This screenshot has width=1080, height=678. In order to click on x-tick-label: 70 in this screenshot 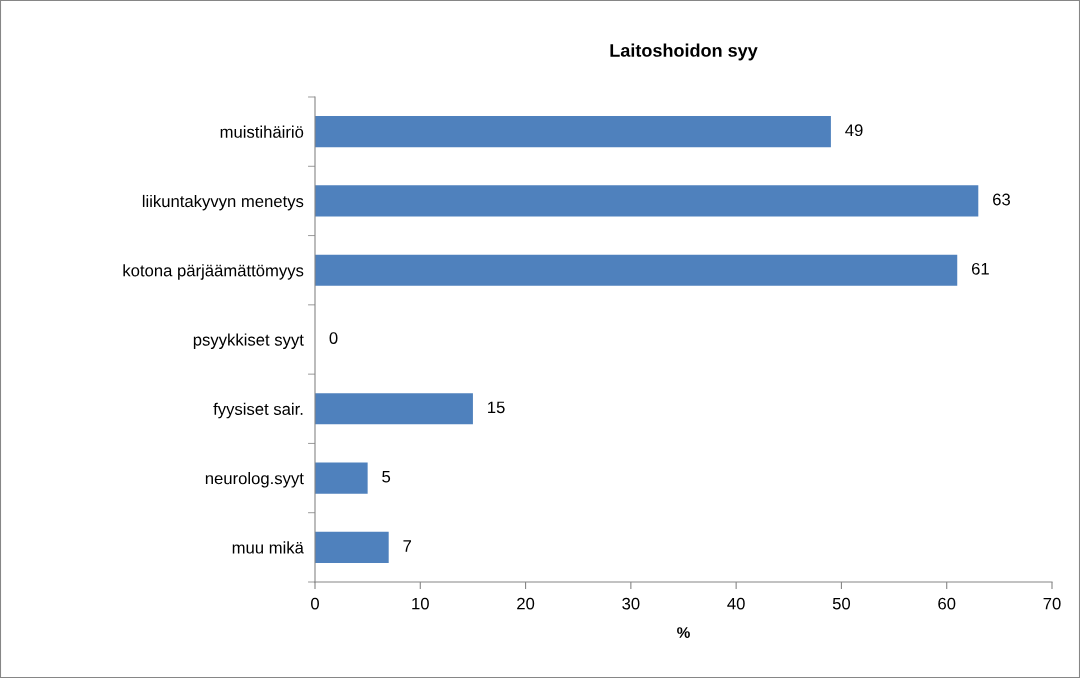, I will do `click(1052, 603)`.